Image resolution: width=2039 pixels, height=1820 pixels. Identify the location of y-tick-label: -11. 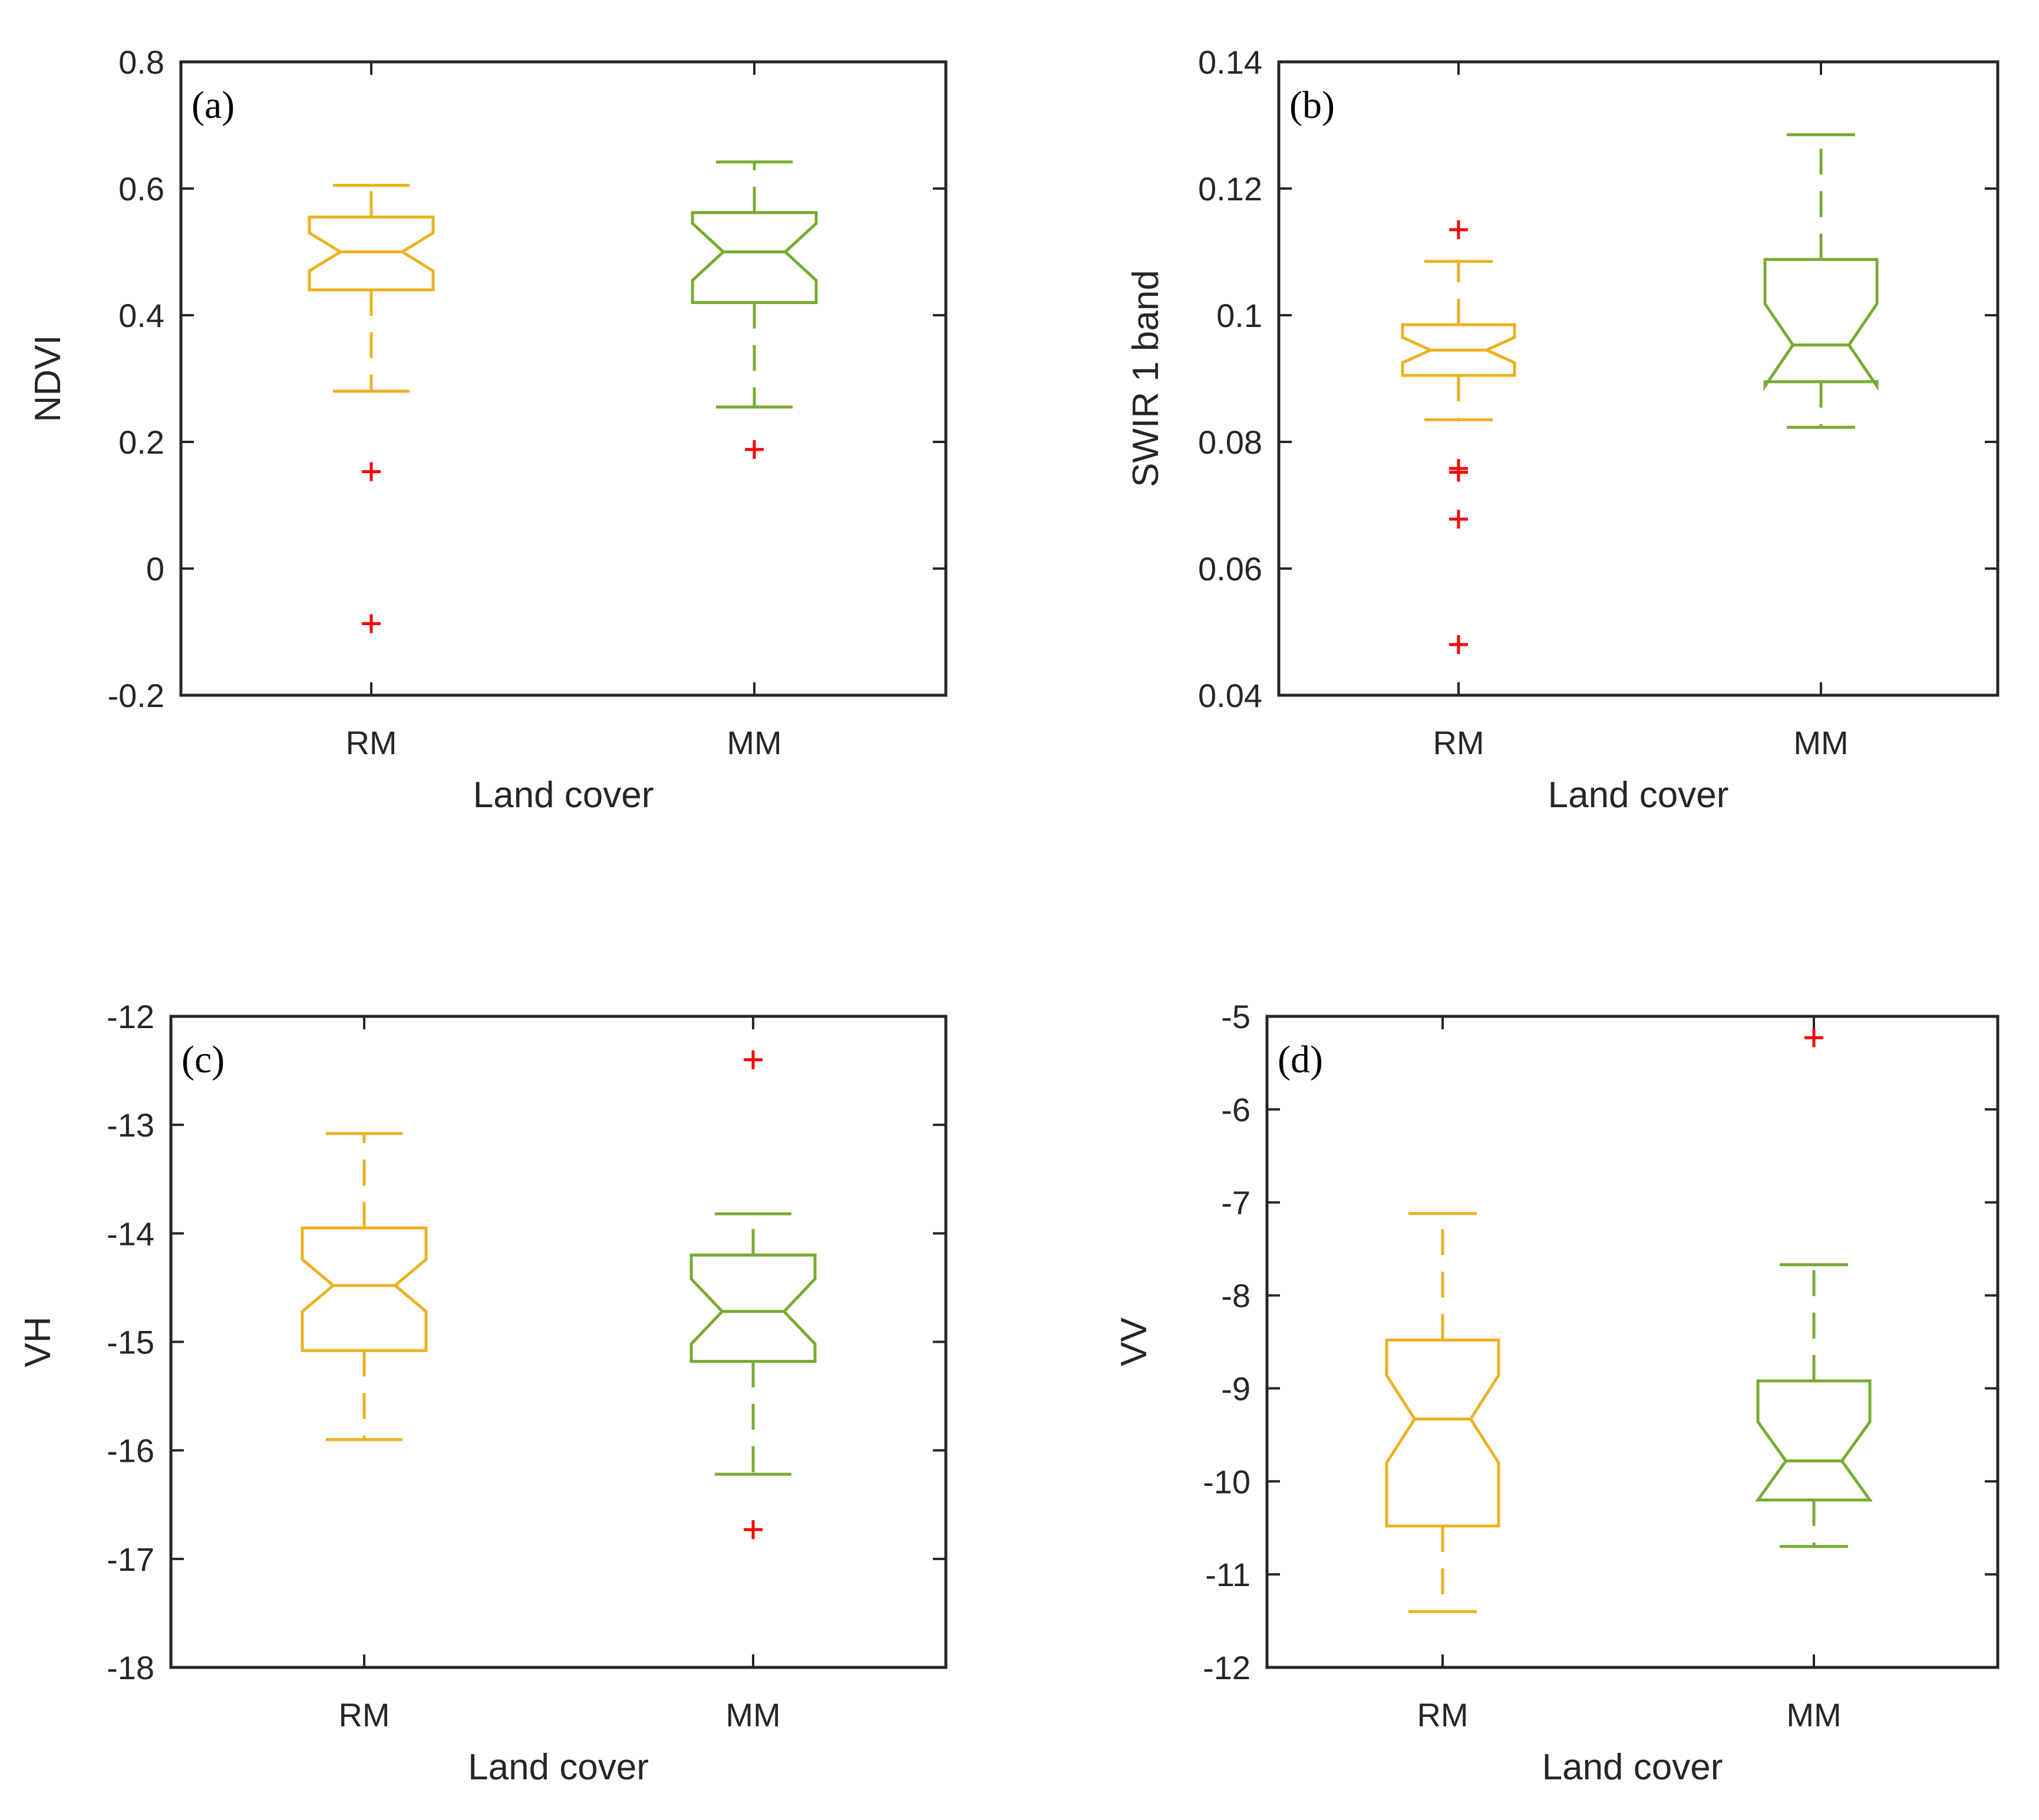
(1228, 1574).